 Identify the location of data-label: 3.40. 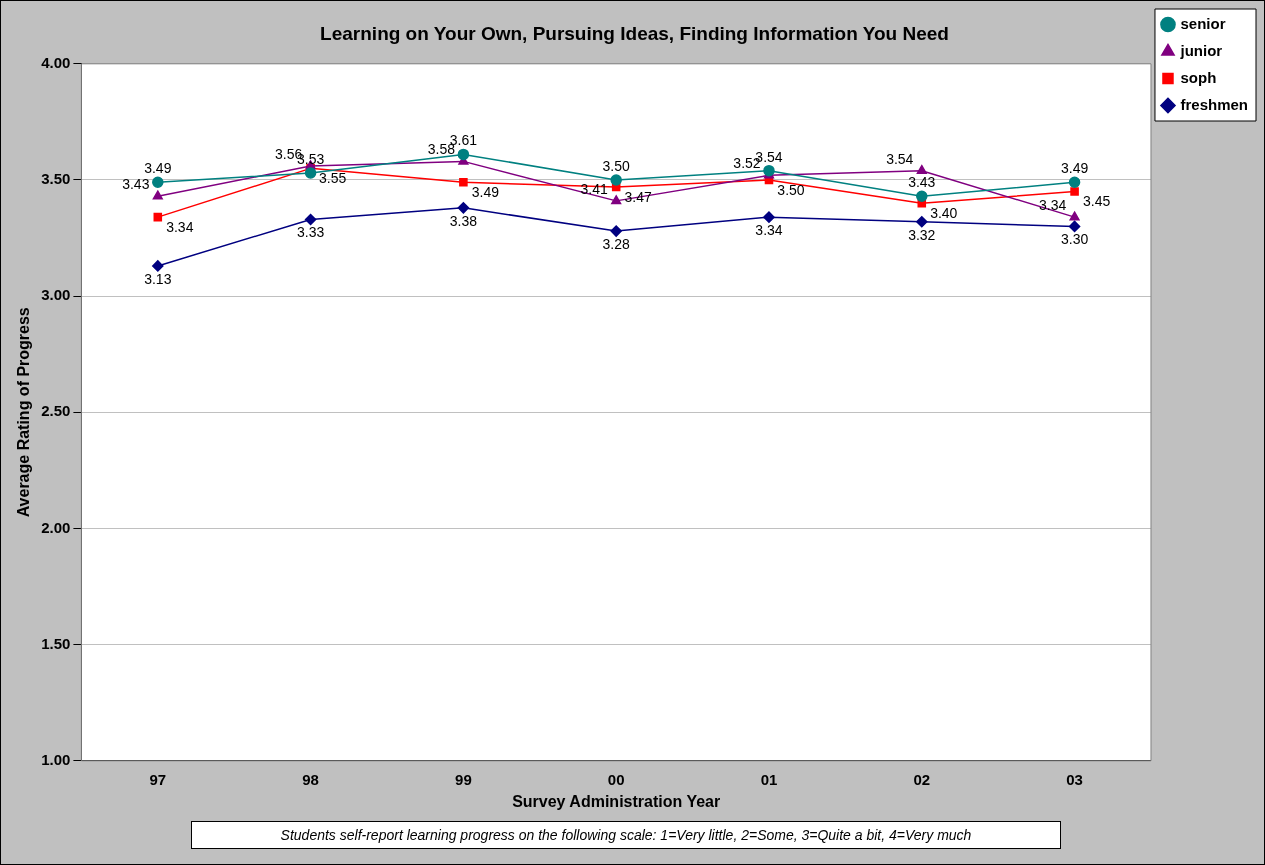
(944, 213).